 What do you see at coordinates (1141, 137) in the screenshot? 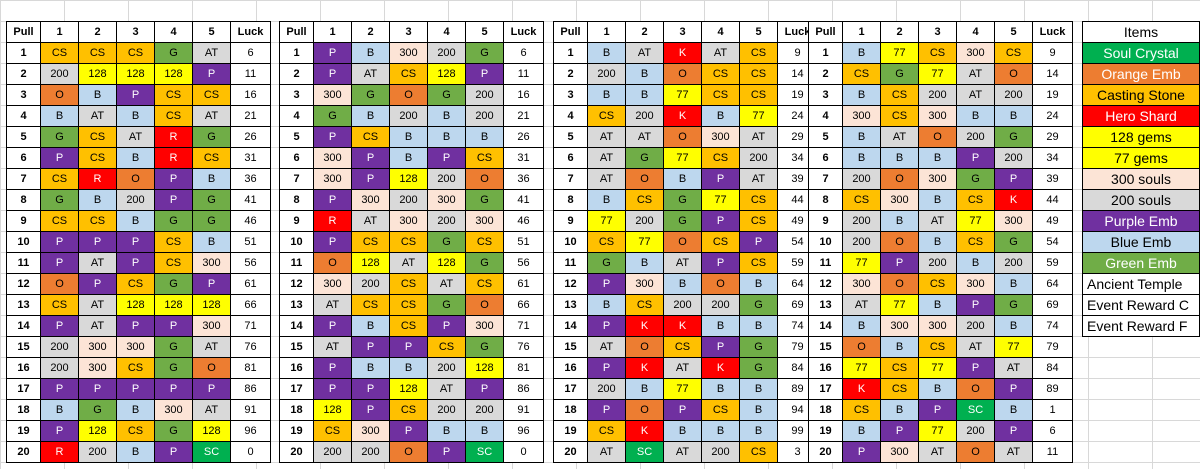
I see `legend-item: 128 gems` at bounding box center [1141, 137].